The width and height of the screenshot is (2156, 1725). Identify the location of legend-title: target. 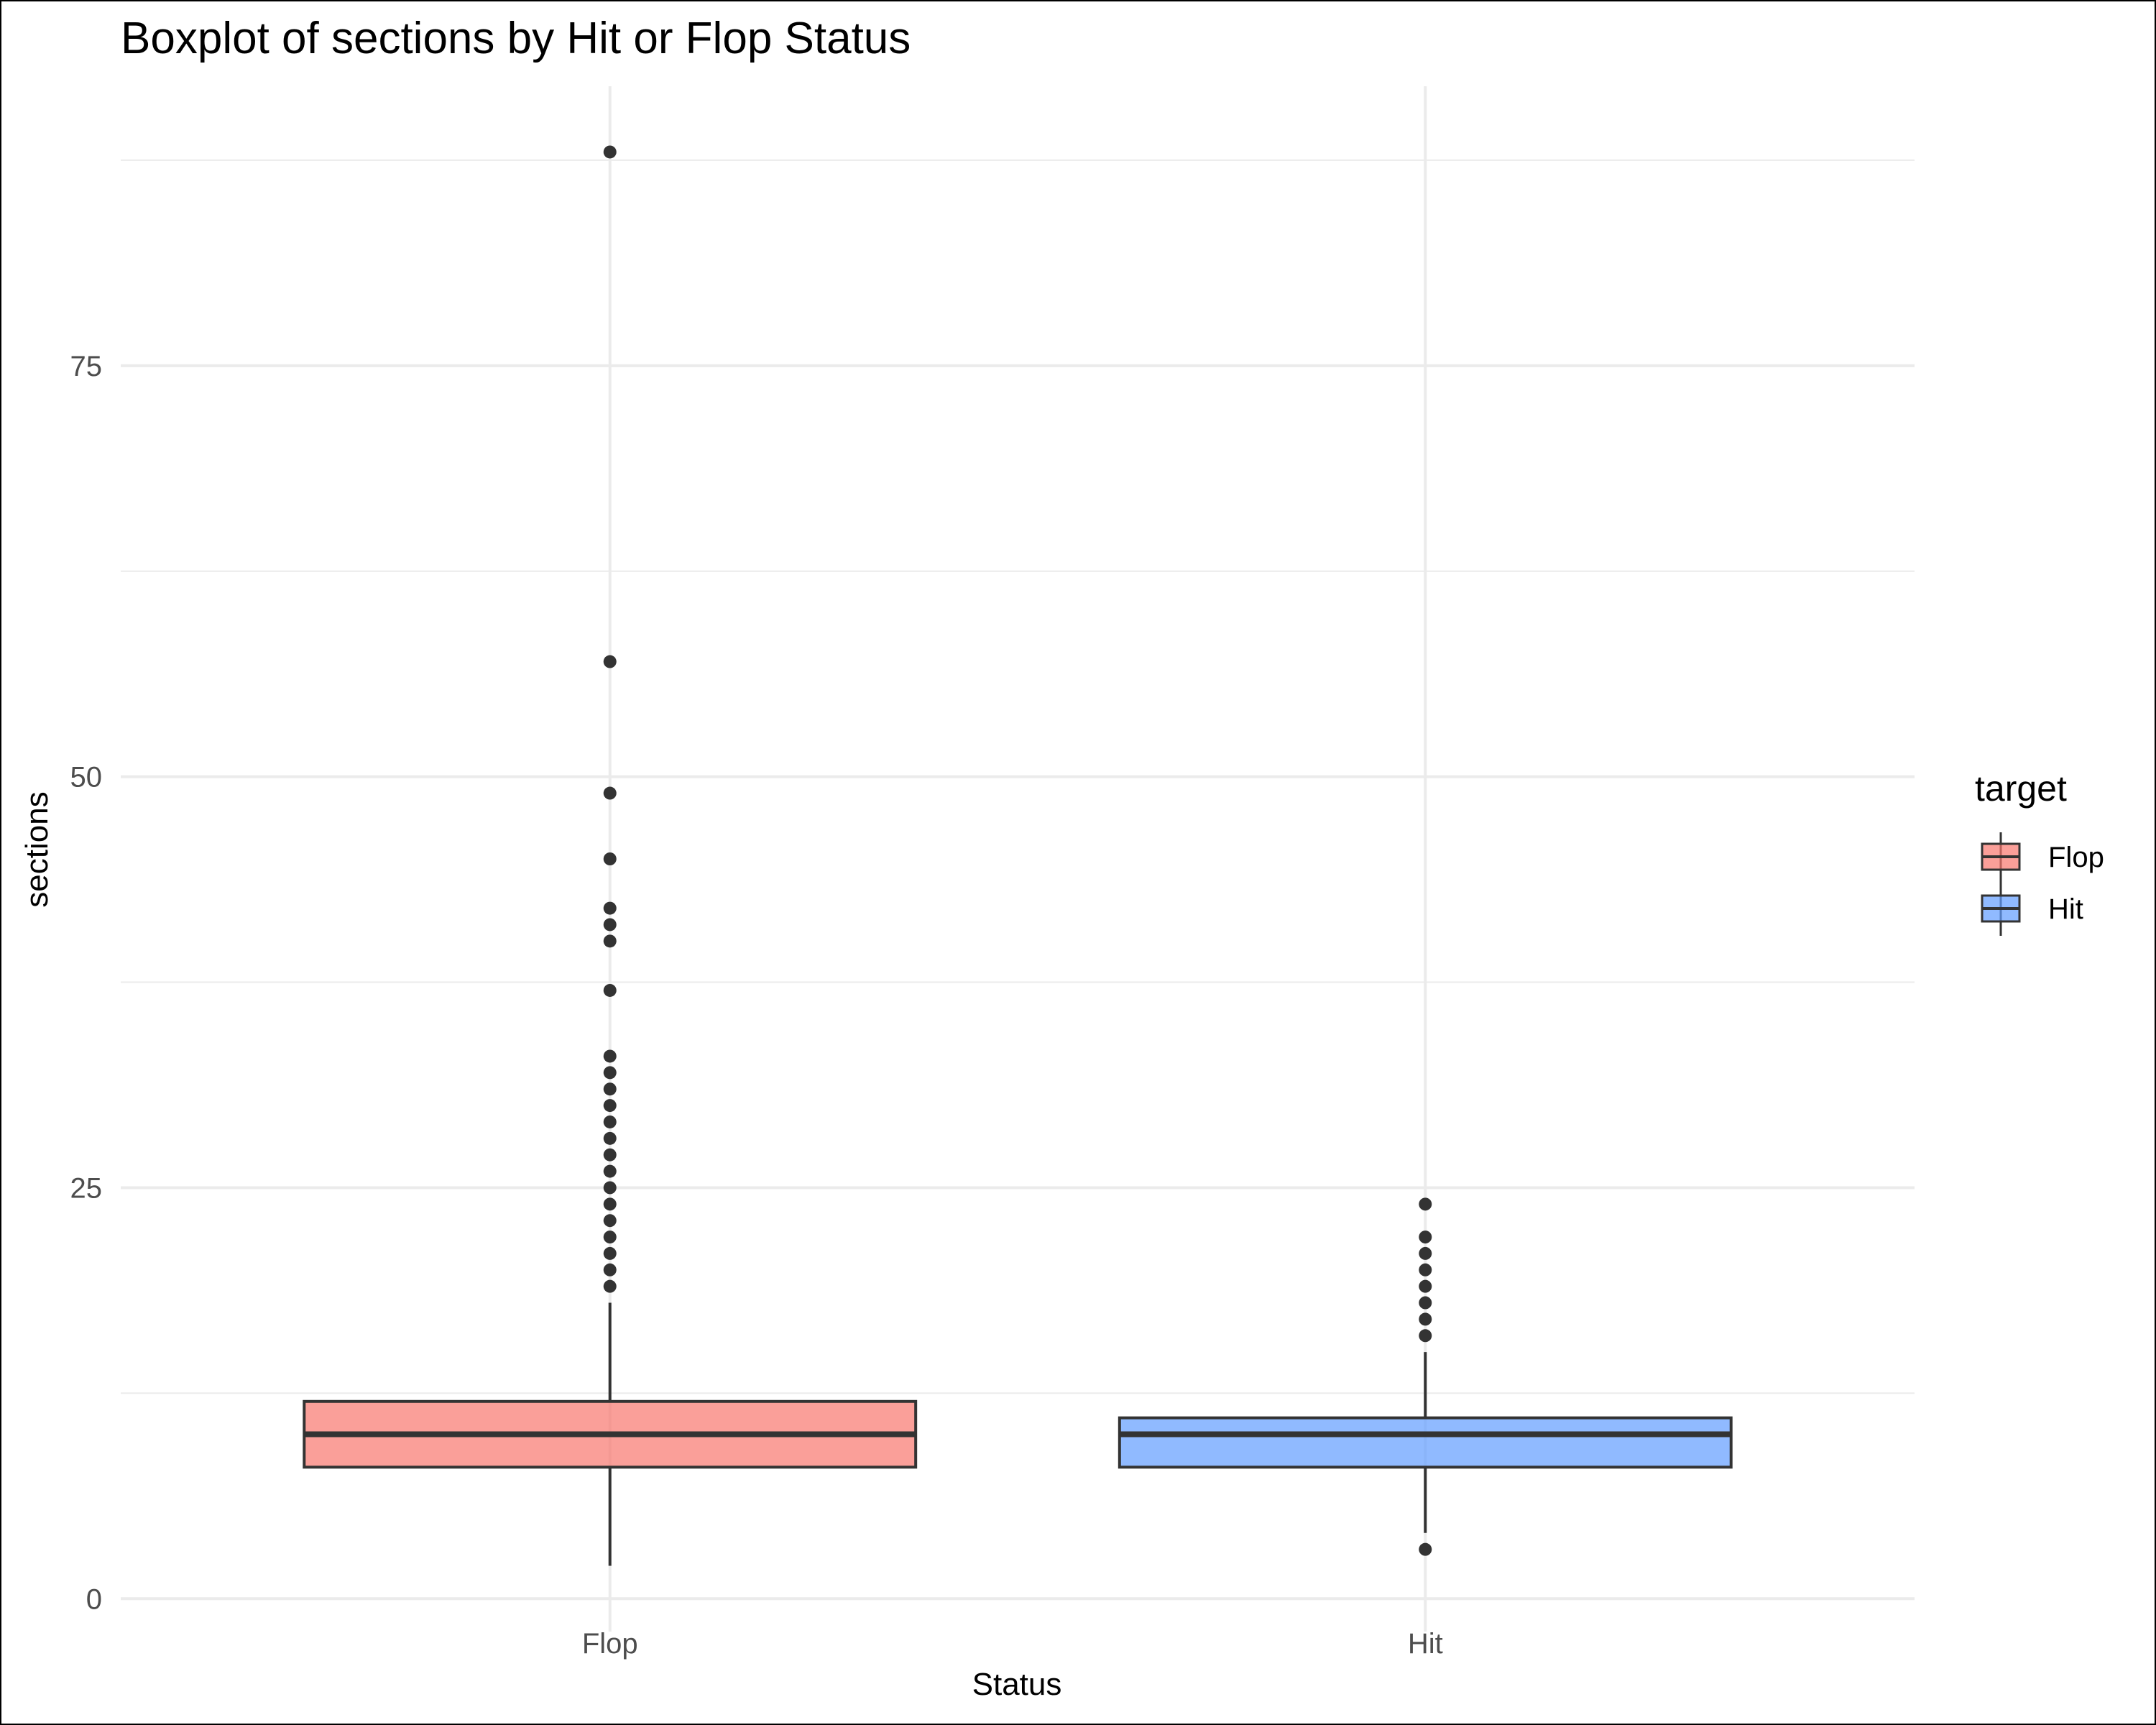
(2021, 788).